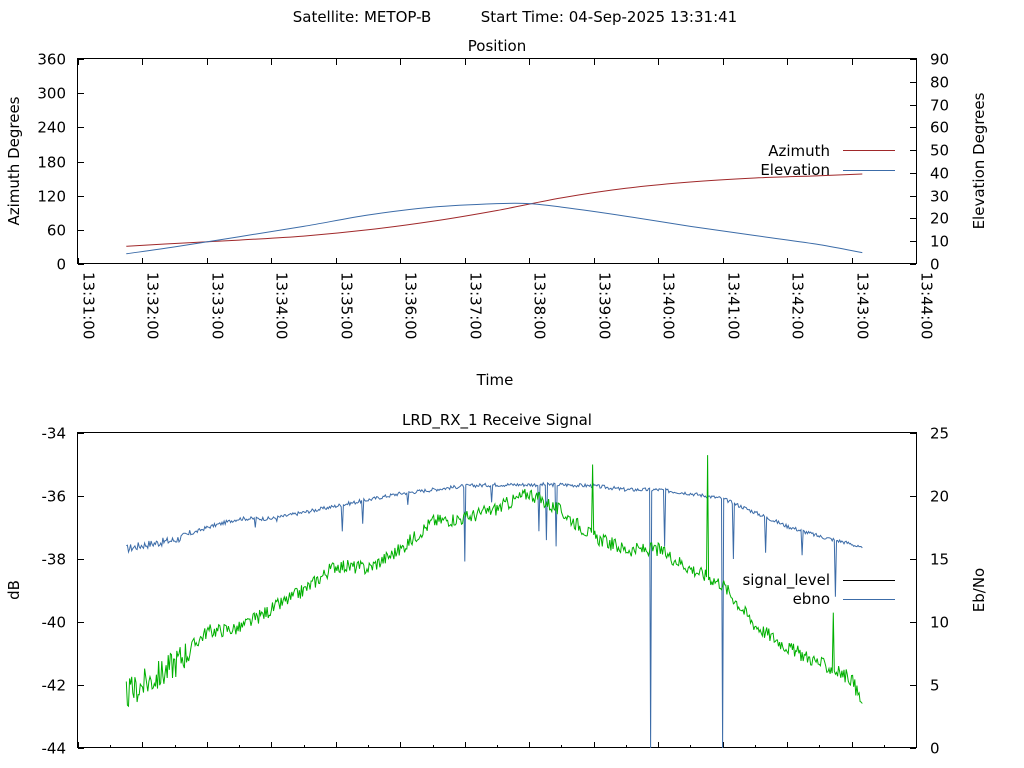  What do you see at coordinates (939, 83) in the screenshot?
I see `y2-tick-label: 80` at bounding box center [939, 83].